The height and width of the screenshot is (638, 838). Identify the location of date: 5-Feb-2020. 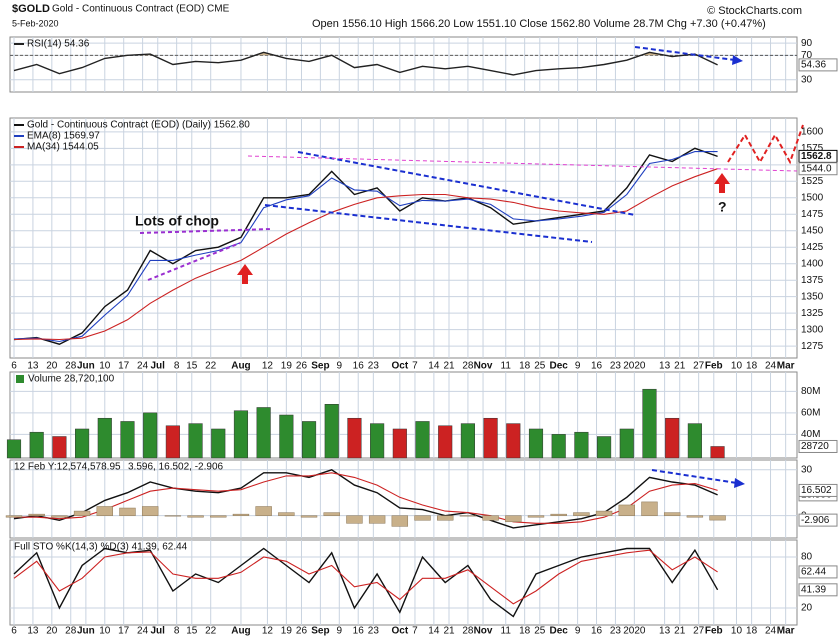
(35, 23).